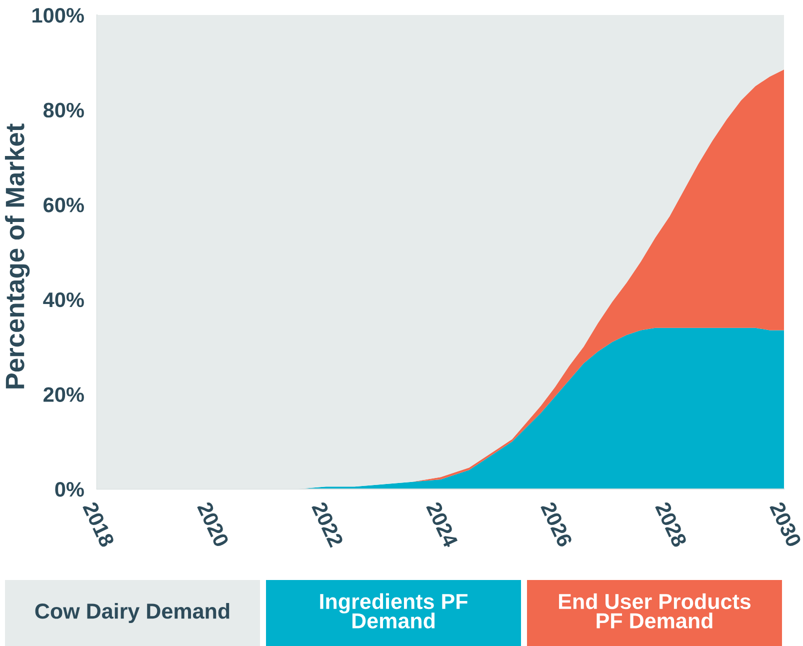  Describe the element at coordinates (58, 15) in the screenshot. I see `y-tick-label: 100%` at that location.